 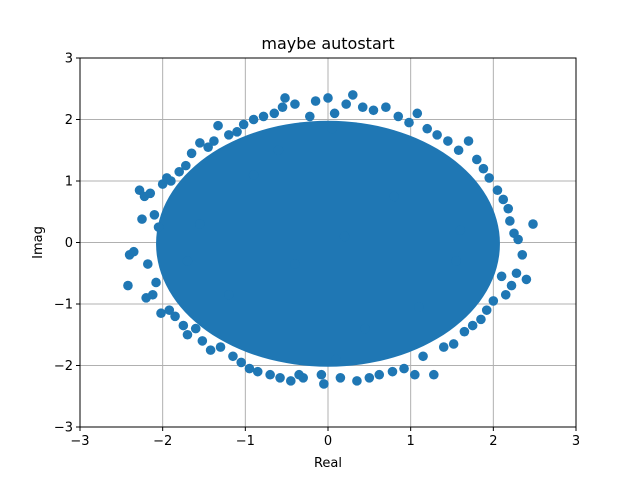 I want to click on y-axis-label: Imag, so click(x=38, y=242).